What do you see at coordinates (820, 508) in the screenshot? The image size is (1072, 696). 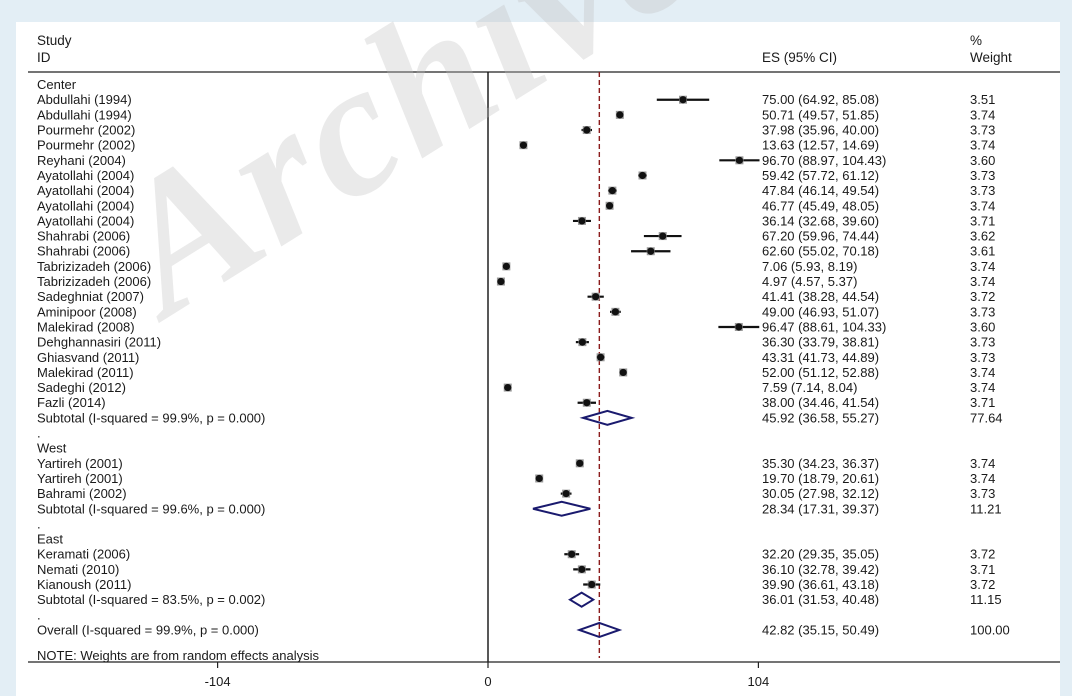 I see `effect-size-ci: 28.34 (17.31, 39.37)` at bounding box center [820, 508].